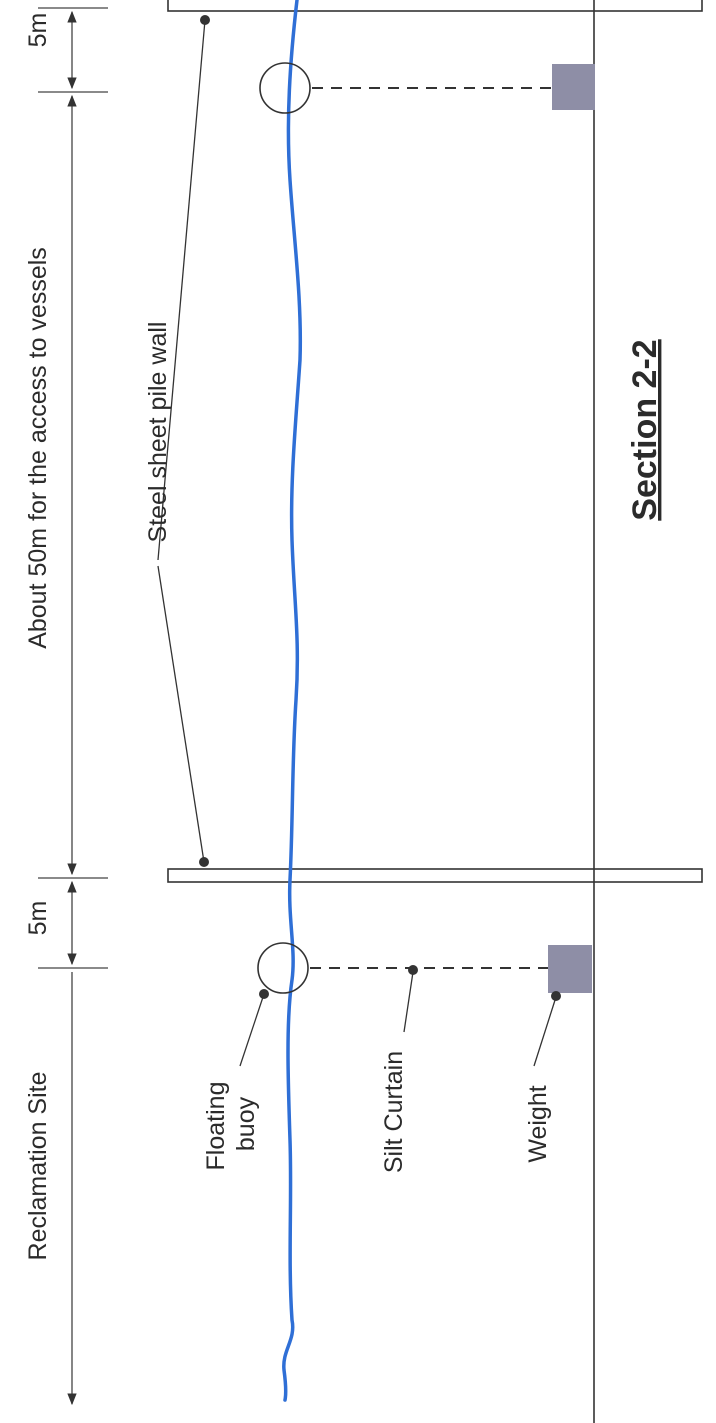  What do you see at coordinates (216, 1126) in the screenshot?
I see `floating-label: Floating` at bounding box center [216, 1126].